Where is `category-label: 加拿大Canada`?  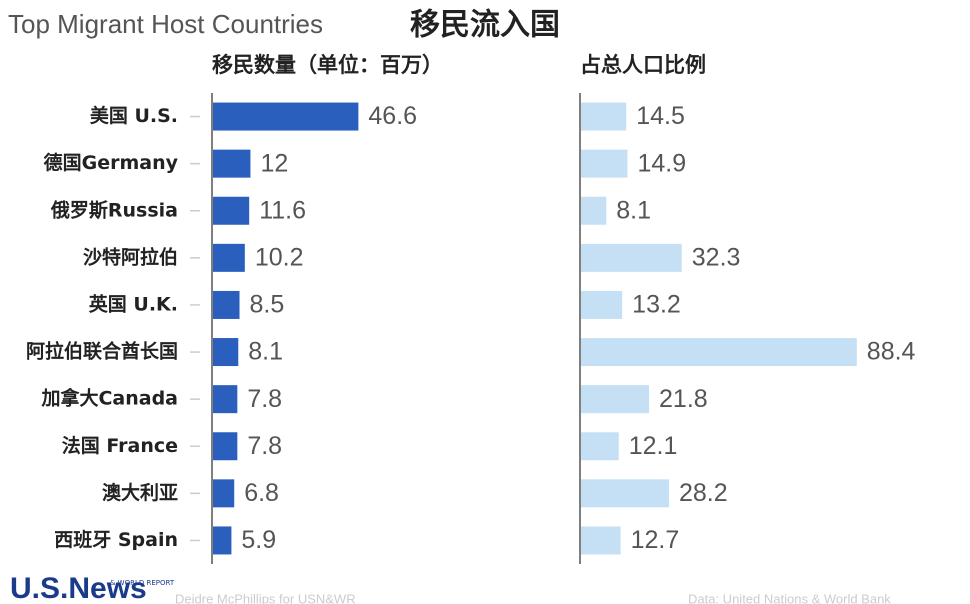
category-label: 加拿大Canada is located at coordinates (109, 398).